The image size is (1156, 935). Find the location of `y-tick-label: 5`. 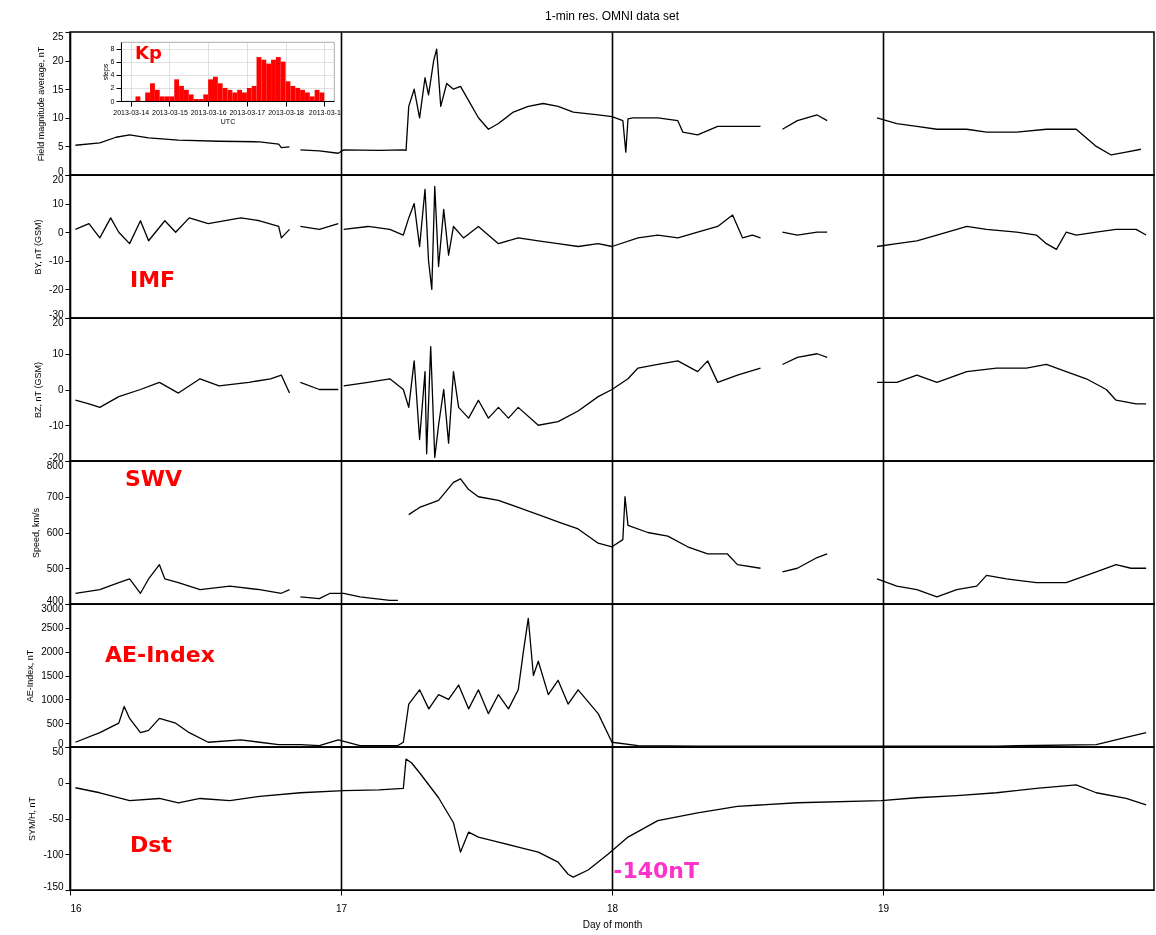

y-tick-label: 5 is located at coordinates (60, 146).